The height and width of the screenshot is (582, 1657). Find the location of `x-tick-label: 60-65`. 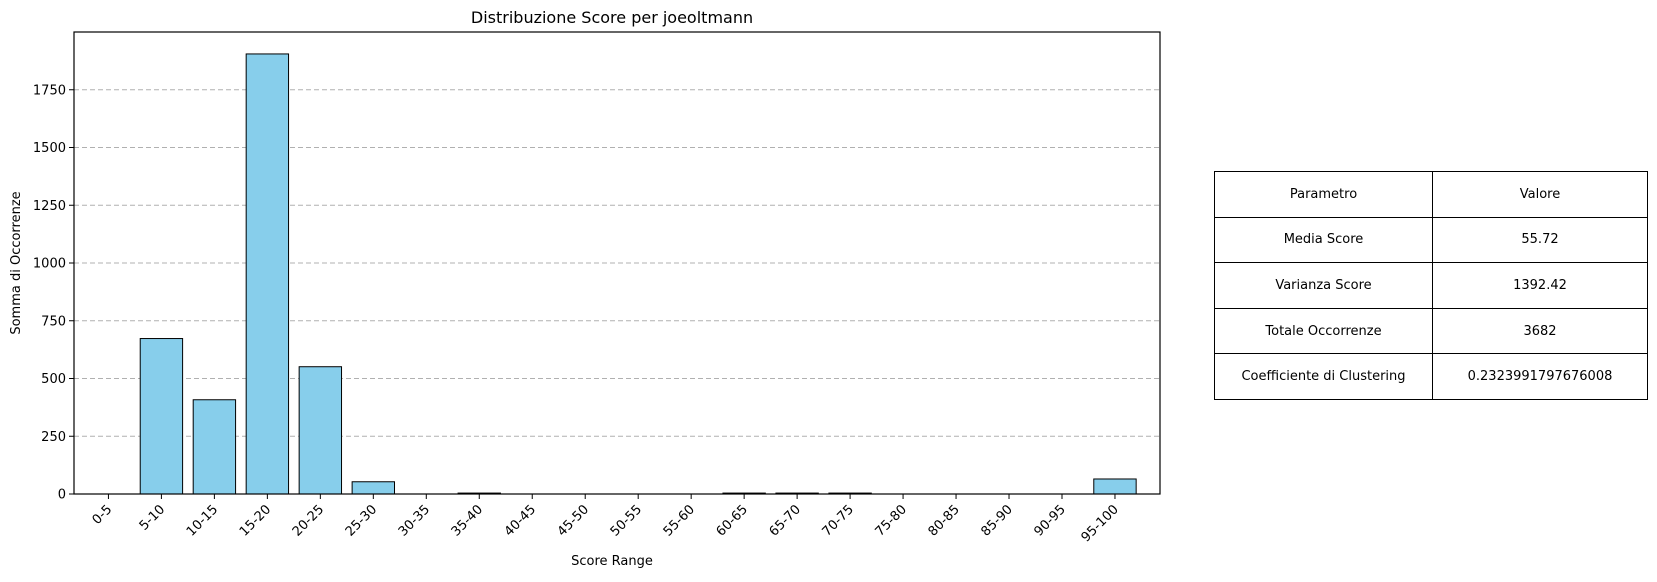

x-tick-label: 60-65 is located at coordinates (732, 520).